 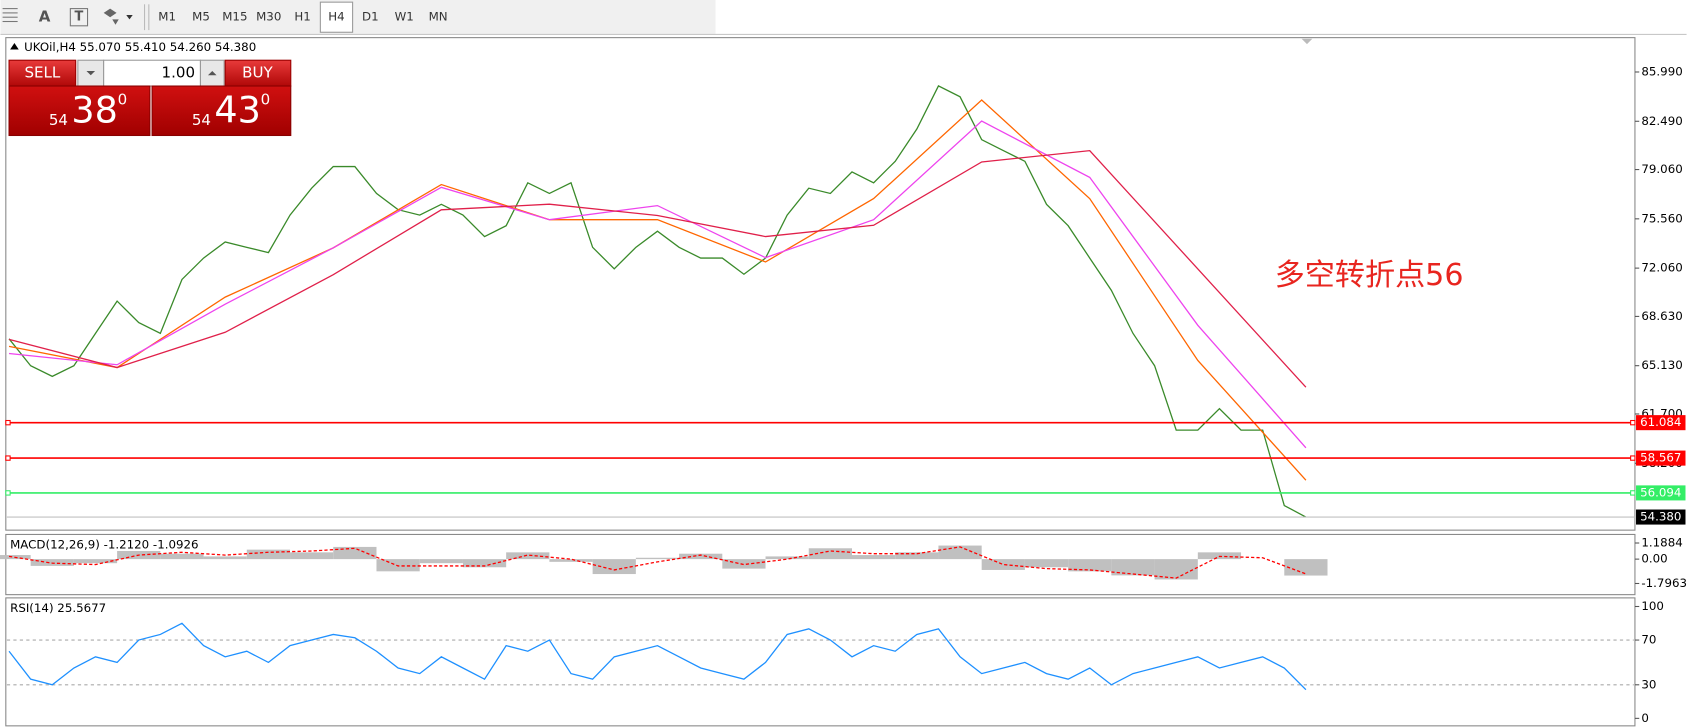 I want to click on buy-label: BUY, so click(x=257, y=73).